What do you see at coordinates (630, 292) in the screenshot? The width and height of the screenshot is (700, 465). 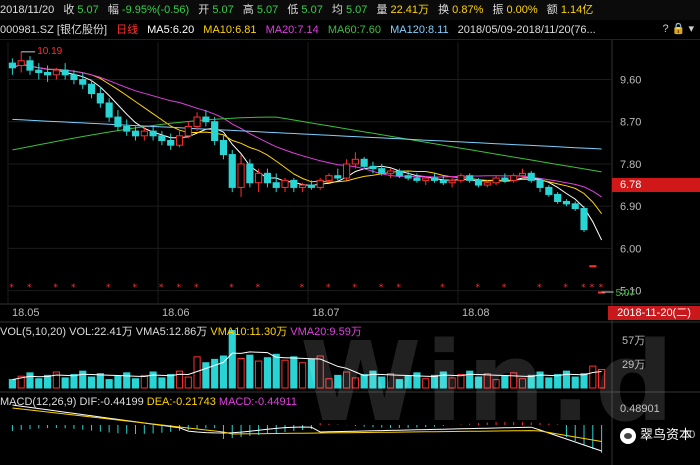 I see `price-tick-5: 5.10` at bounding box center [630, 292].